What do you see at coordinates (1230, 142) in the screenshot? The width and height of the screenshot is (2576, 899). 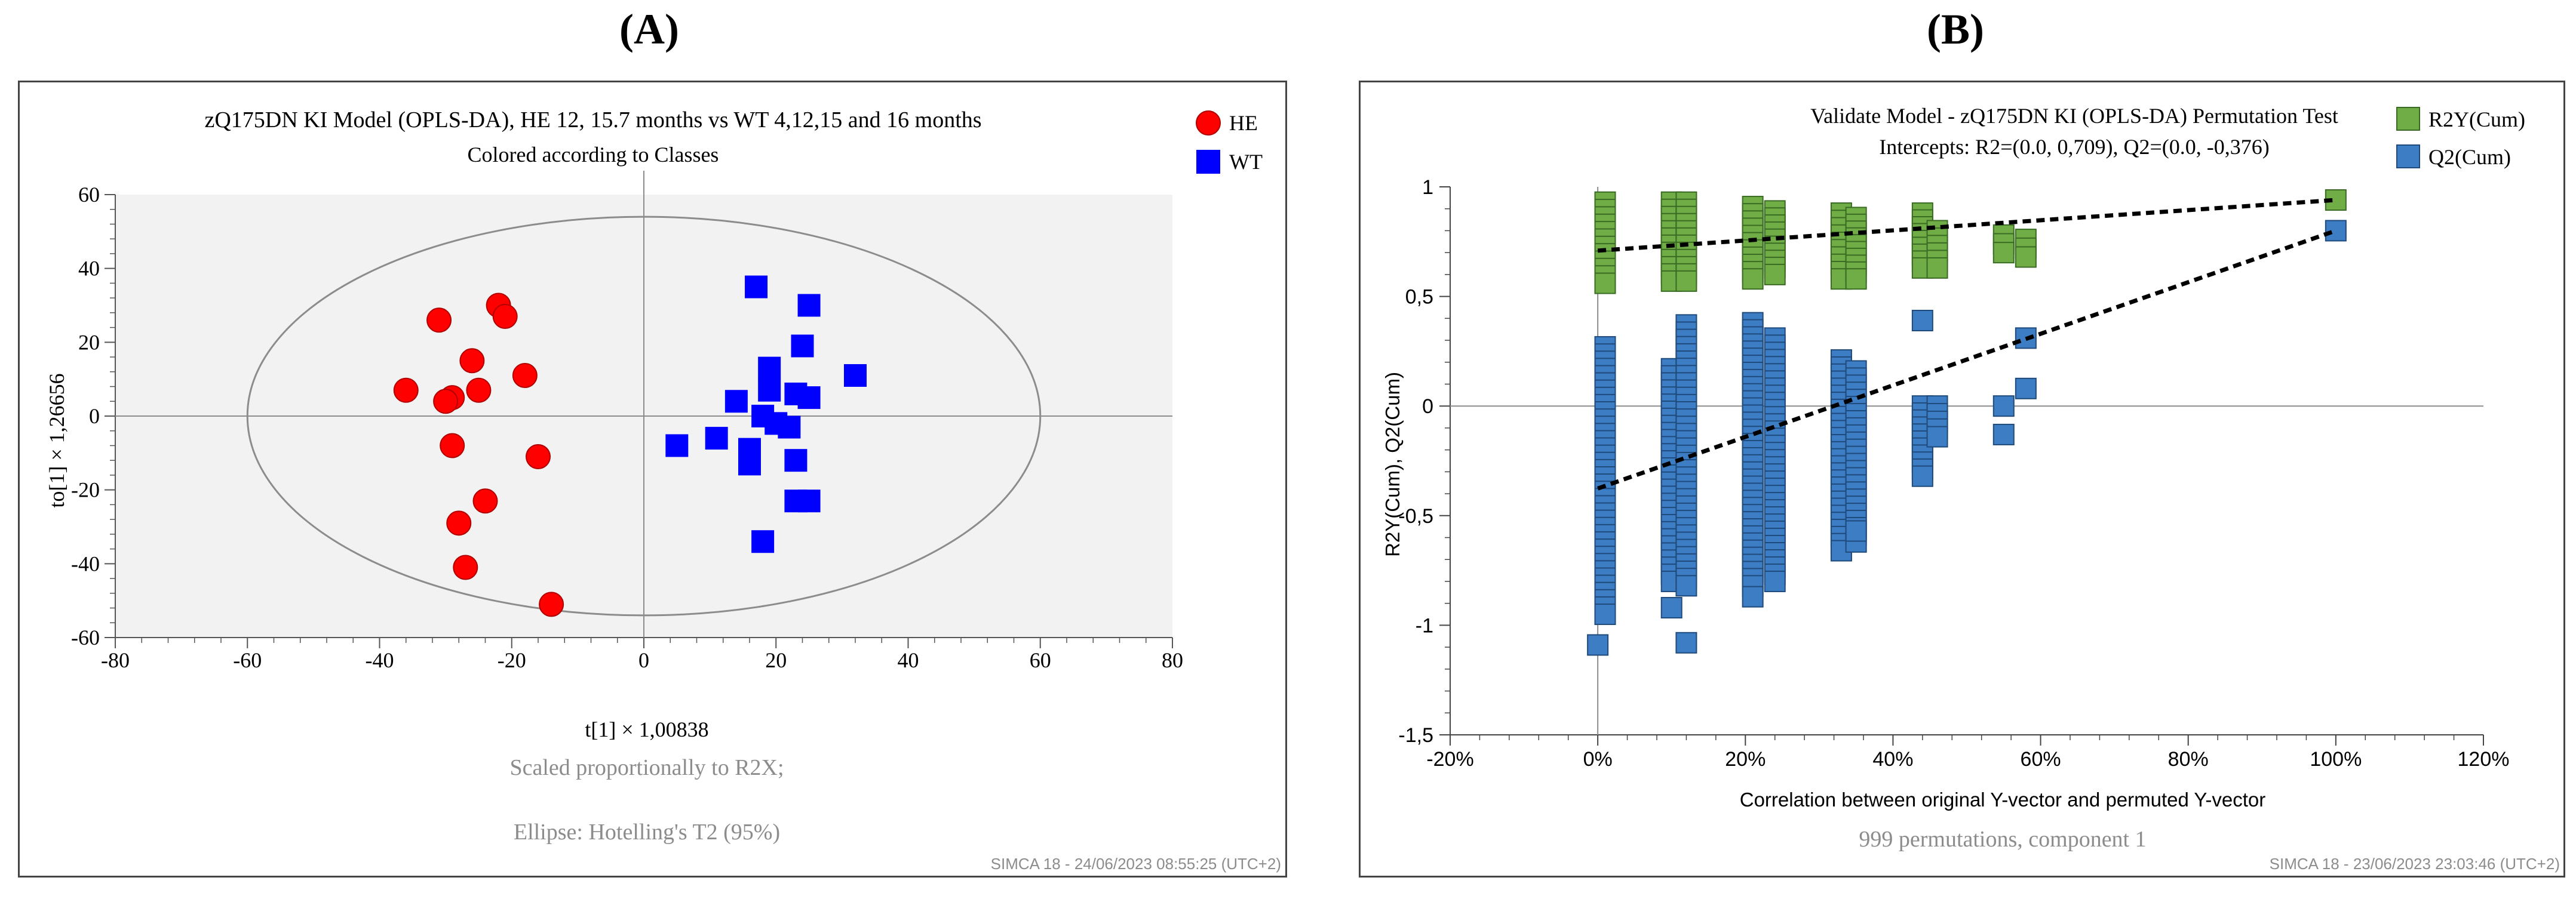 I see `score-plot-legend: HE WT` at bounding box center [1230, 142].